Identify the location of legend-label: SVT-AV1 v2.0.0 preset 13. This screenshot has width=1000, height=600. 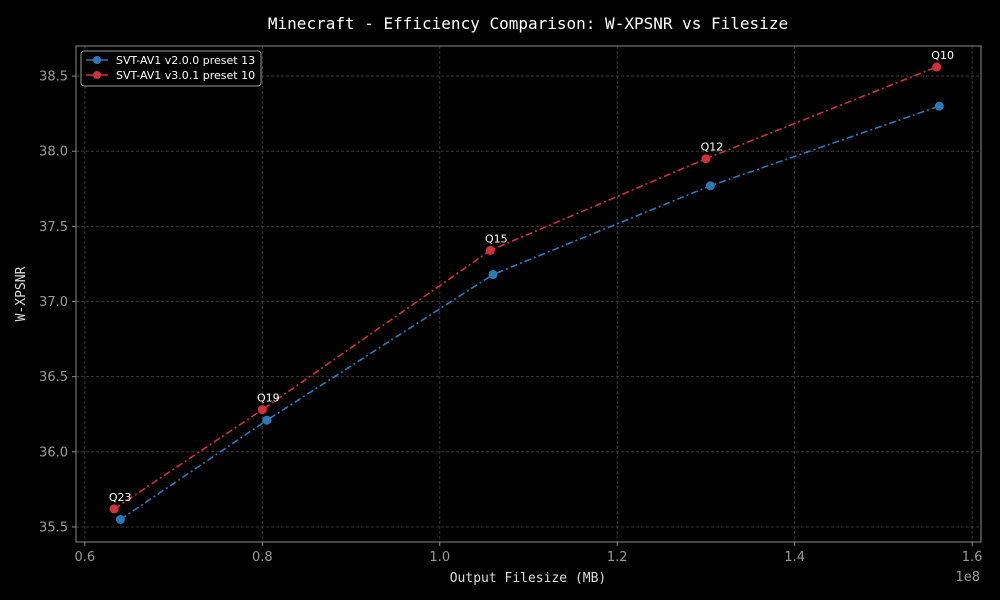
(185, 60).